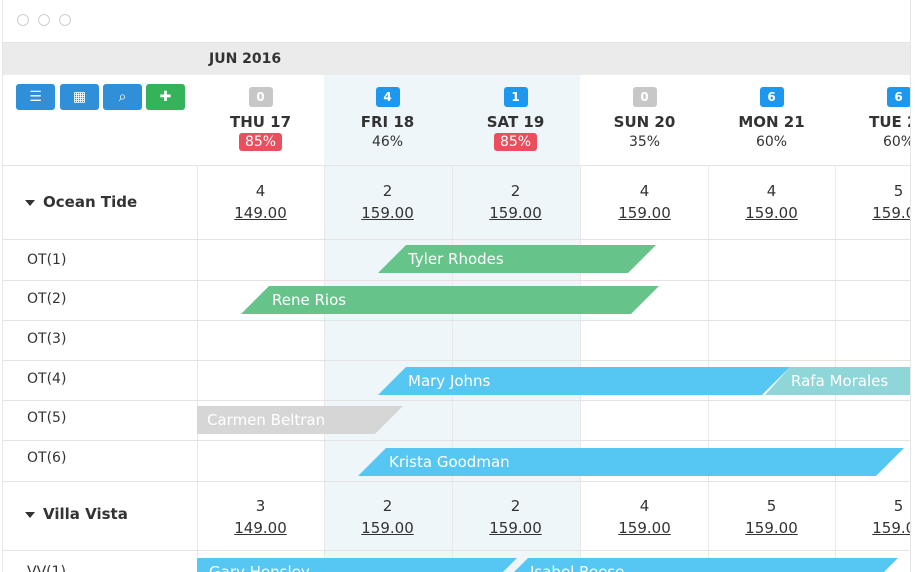 The height and width of the screenshot is (572, 915). Describe the element at coordinates (30, 202) in the screenshot. I see `caret-down-icon` at that location.